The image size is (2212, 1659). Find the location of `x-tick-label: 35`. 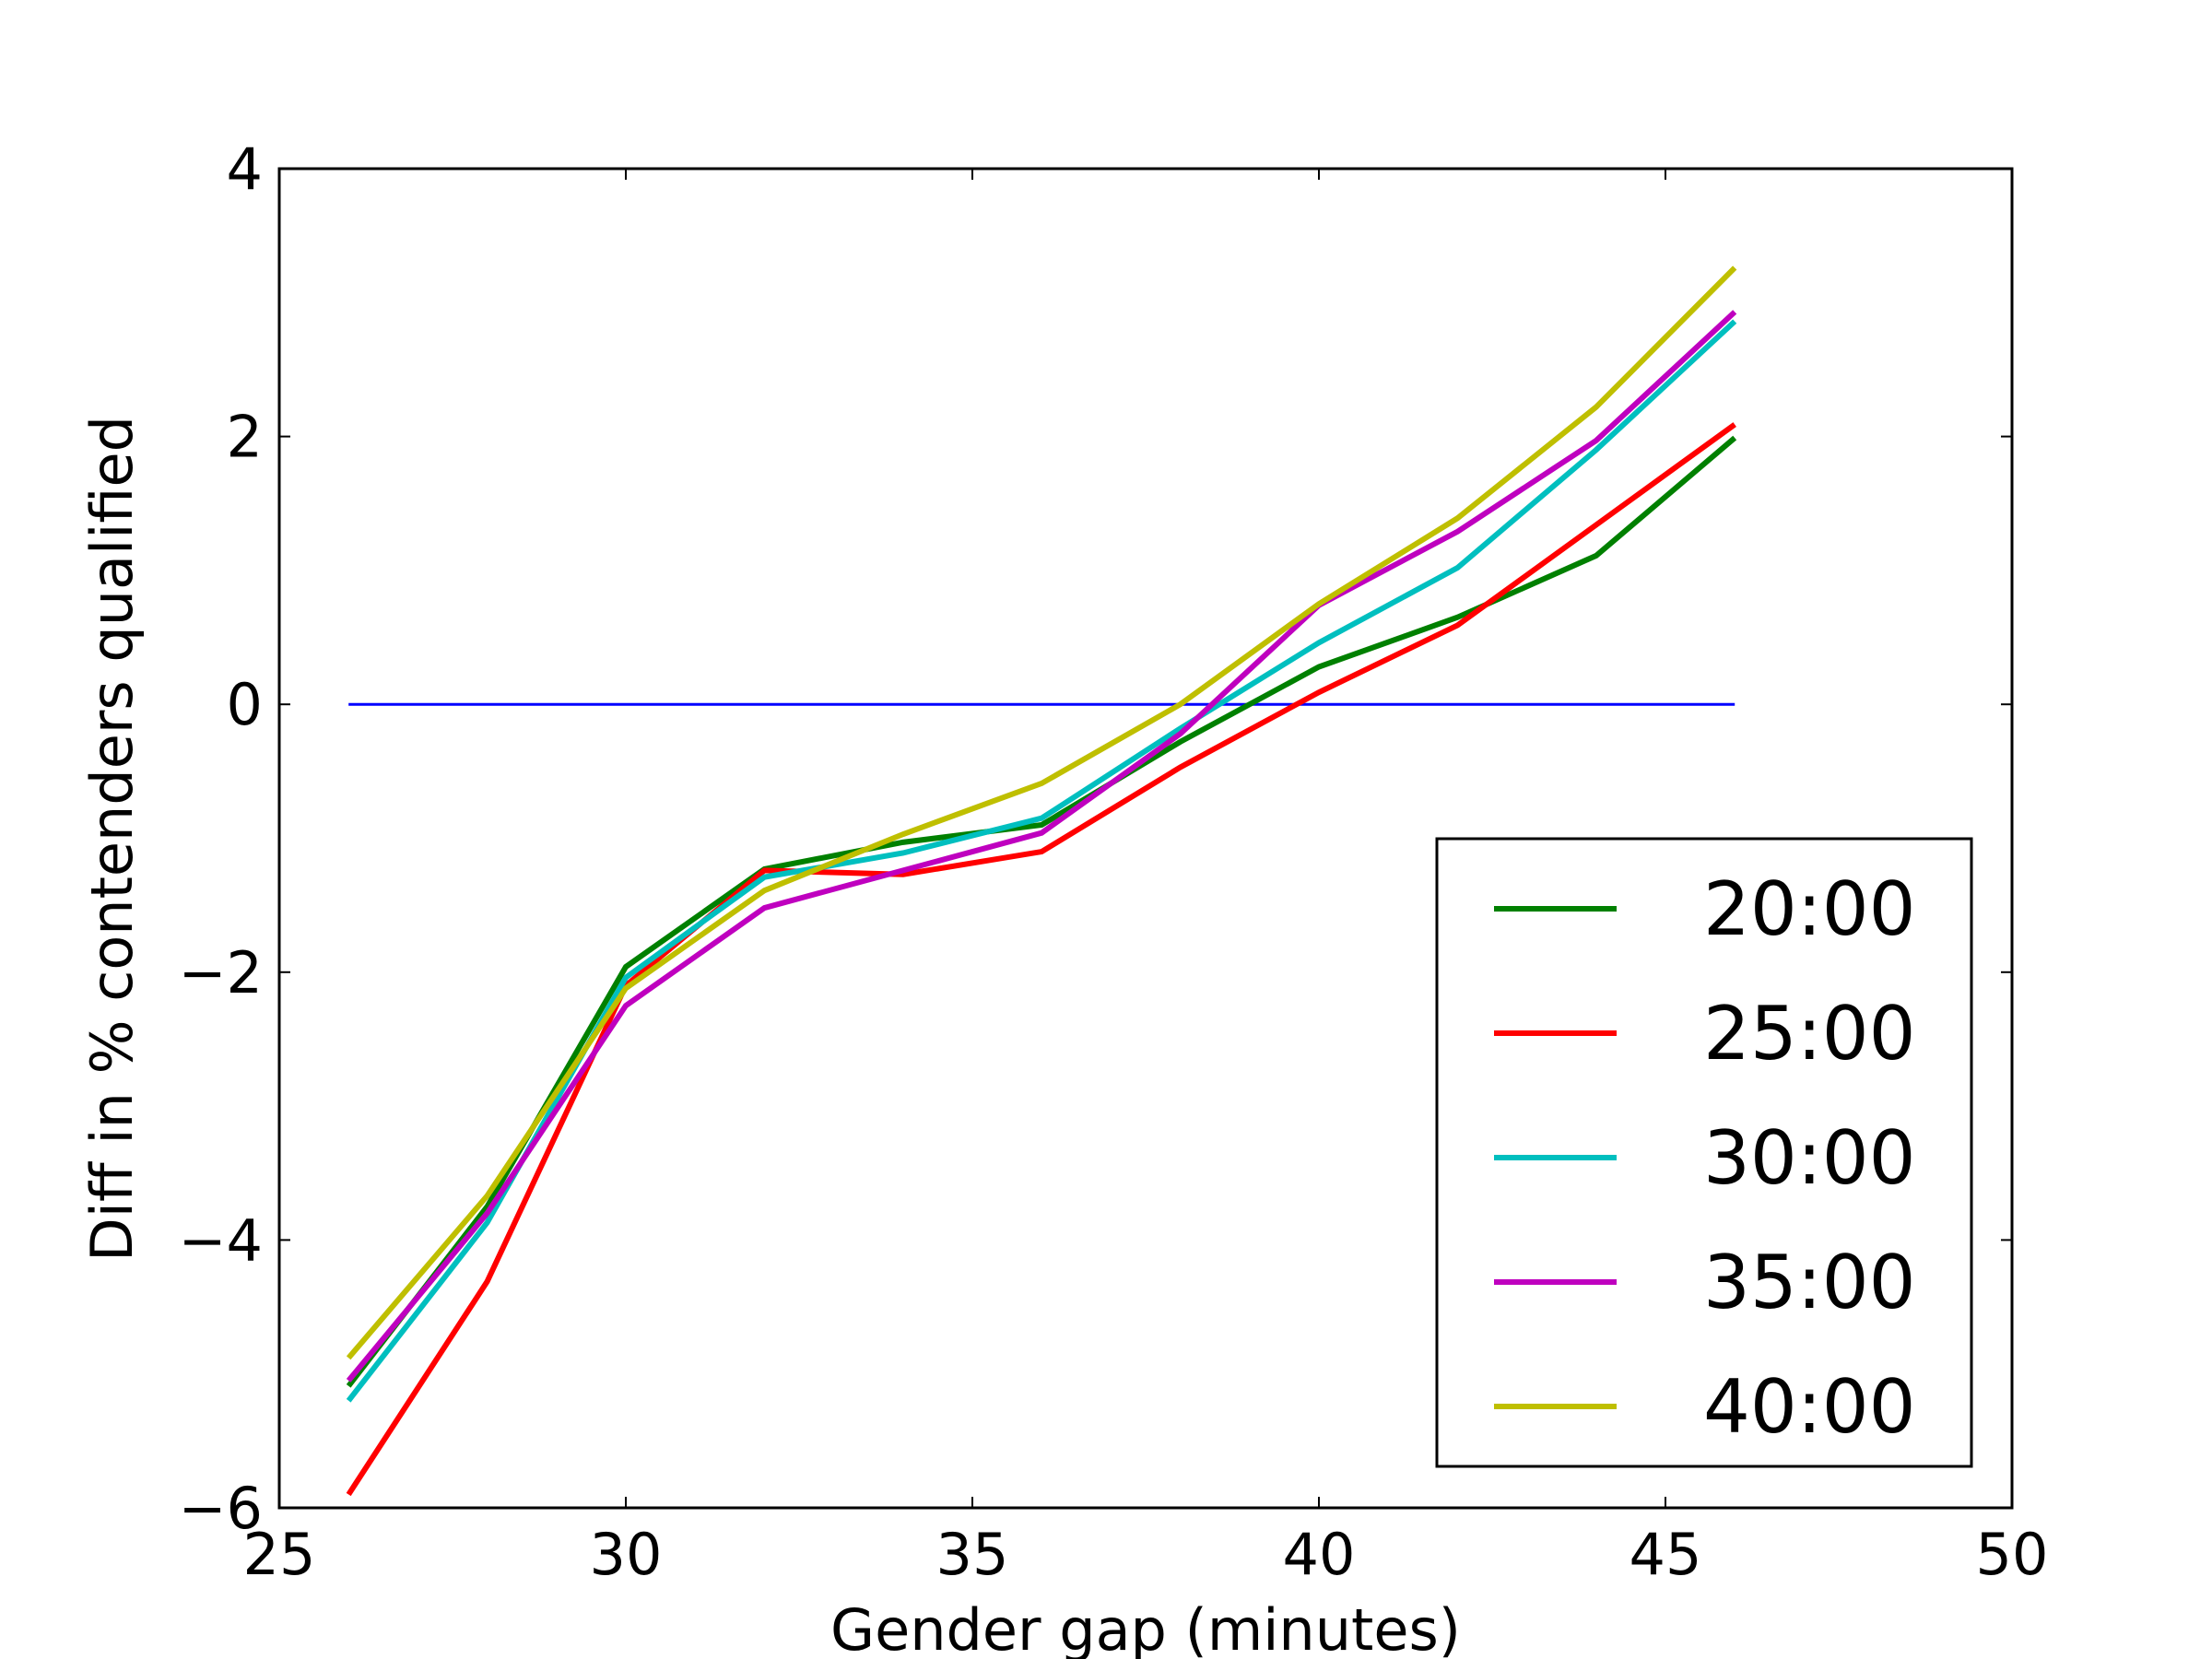

x-tick-label: 35 is located at coordinates (972, 1554).